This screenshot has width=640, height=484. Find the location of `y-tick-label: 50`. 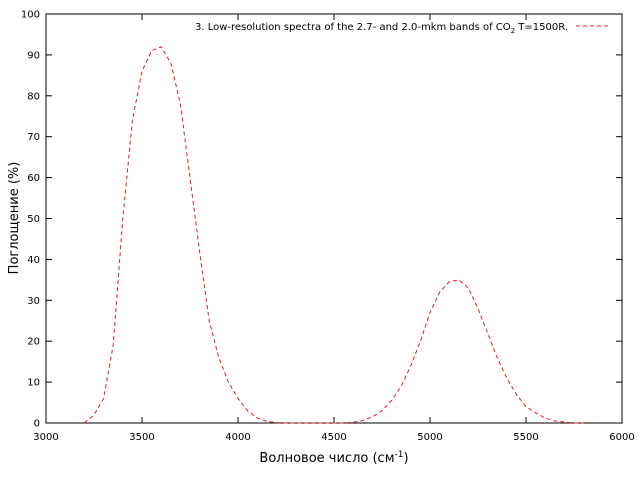

y-tick-label: 50 is located at coordinates (33, 219).